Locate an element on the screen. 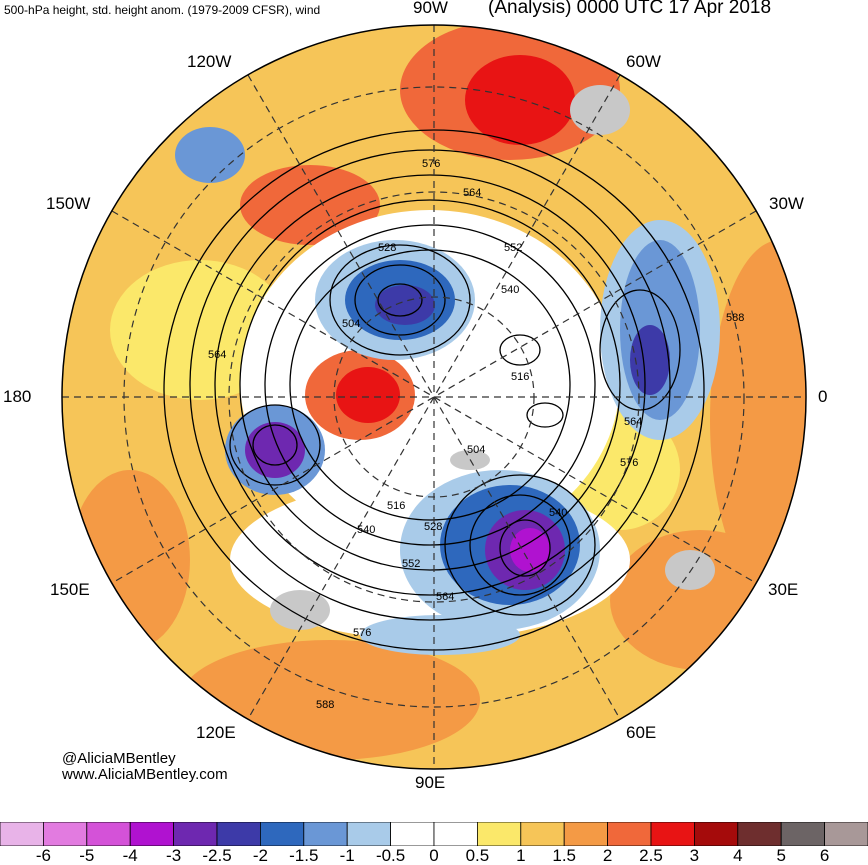 The width and height of the screenshot is (868, 865). colorbar-tick-label: -5 is located at coordinates (87, 855).